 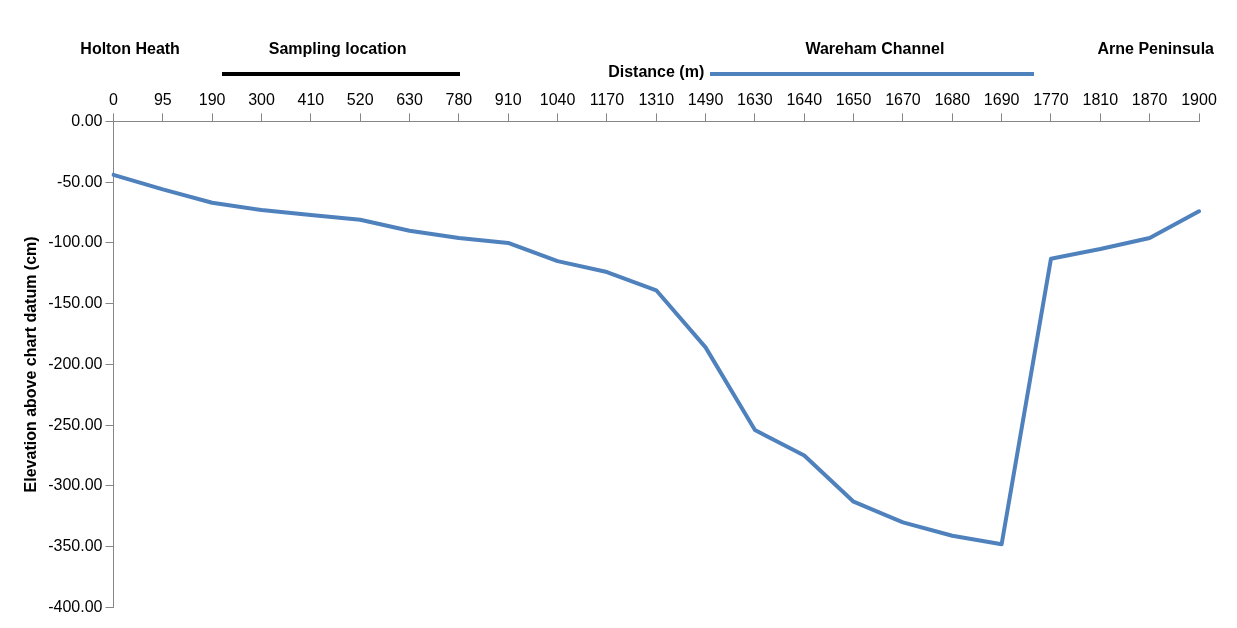 I want to click on x-tick-label: 1490, so click(x=705, y=100).